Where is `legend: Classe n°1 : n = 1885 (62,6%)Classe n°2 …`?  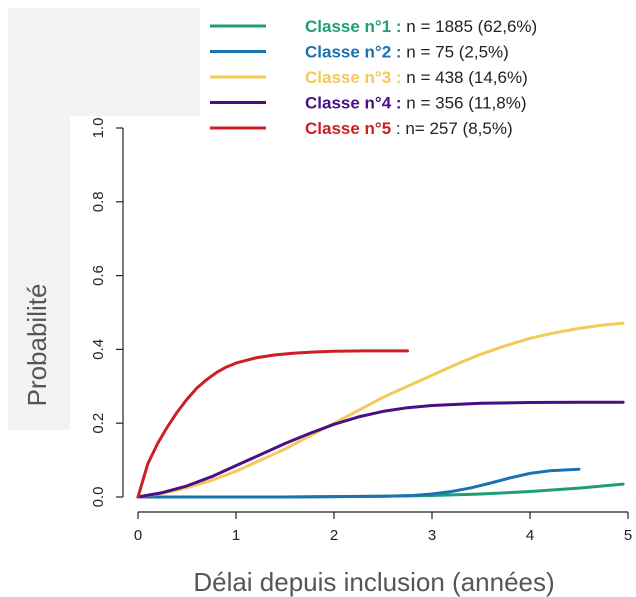
legend: Classe n°1 : n = 1885 (62,6%)Classe n°2 … is located at coordinates (373, 77).